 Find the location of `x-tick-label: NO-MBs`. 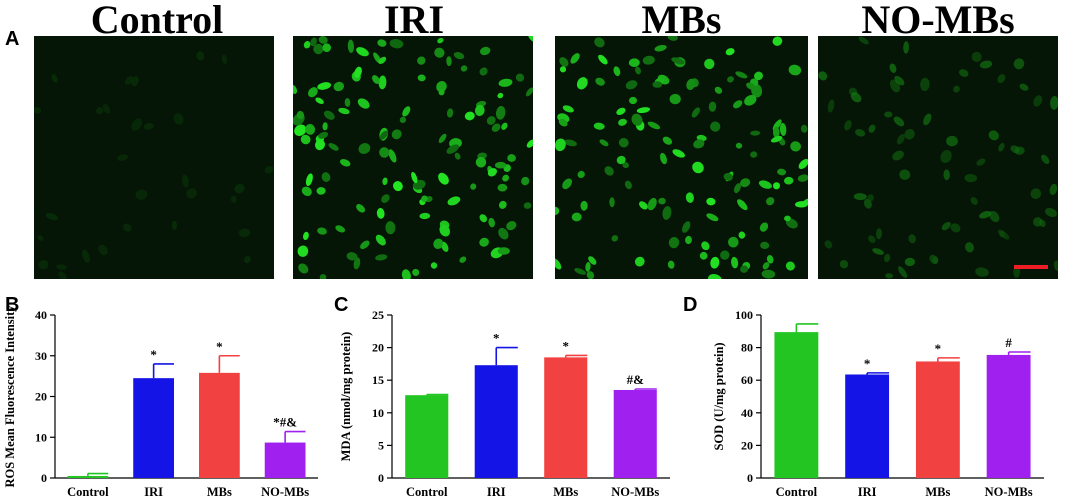

x-tick-label: NO-MBs is located at coordinates (635, 492).